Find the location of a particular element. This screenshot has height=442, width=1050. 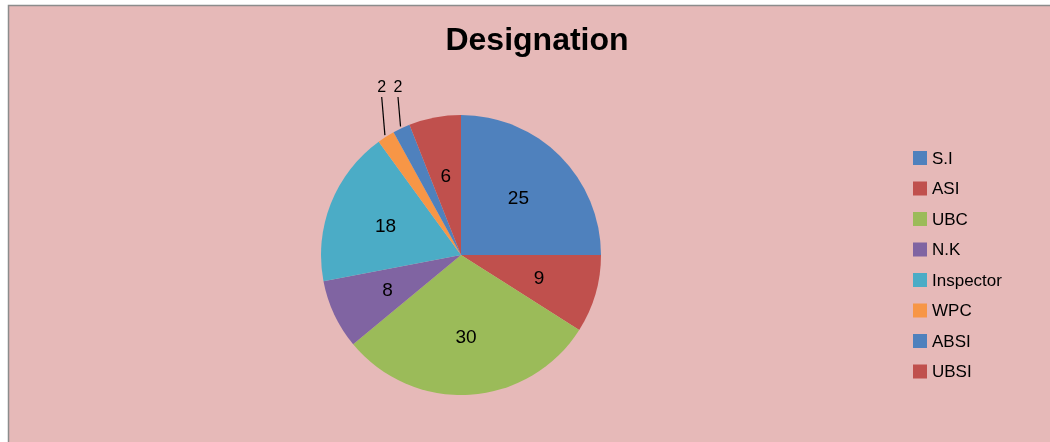

legend-label: WPC is located at coordinates (952, 311).